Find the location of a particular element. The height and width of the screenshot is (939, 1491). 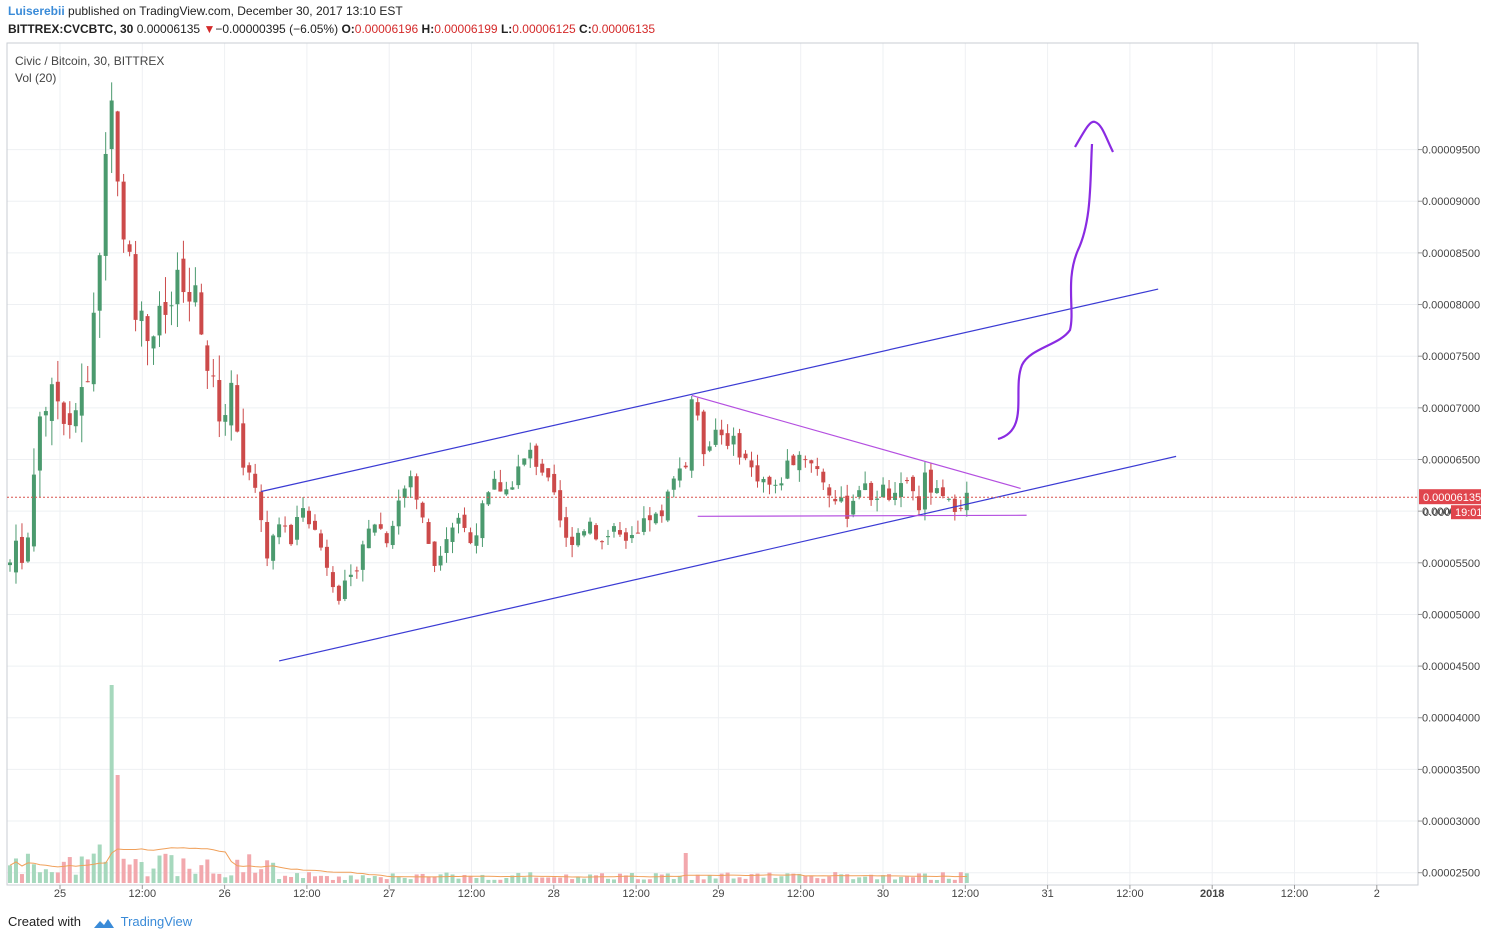

high-label: H: is located at coordinates (428, 29).